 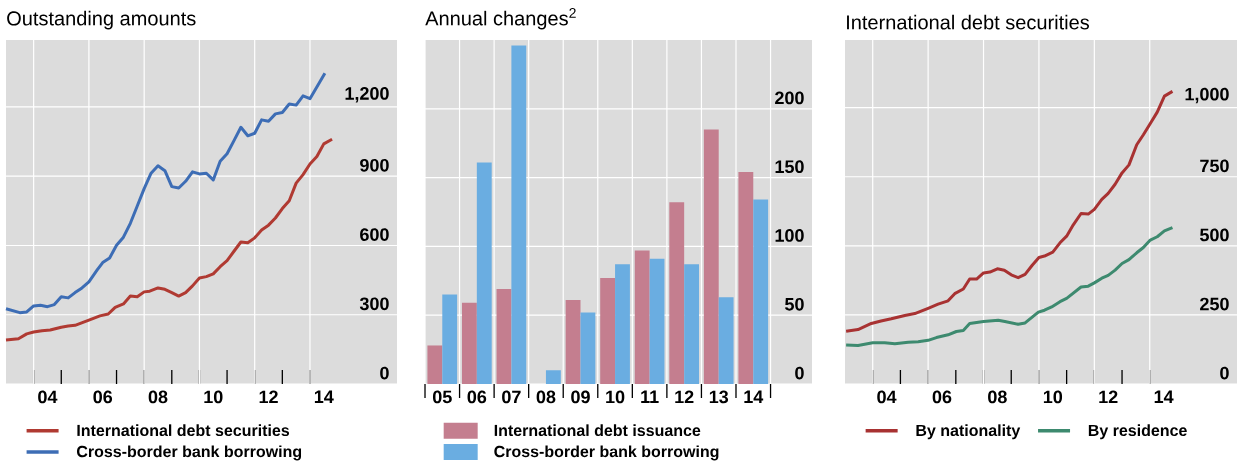 What do you see at coordinates (719, 397) in the screenshot?
I see `x-tick-label: 13` at bounding box center [719, 397].